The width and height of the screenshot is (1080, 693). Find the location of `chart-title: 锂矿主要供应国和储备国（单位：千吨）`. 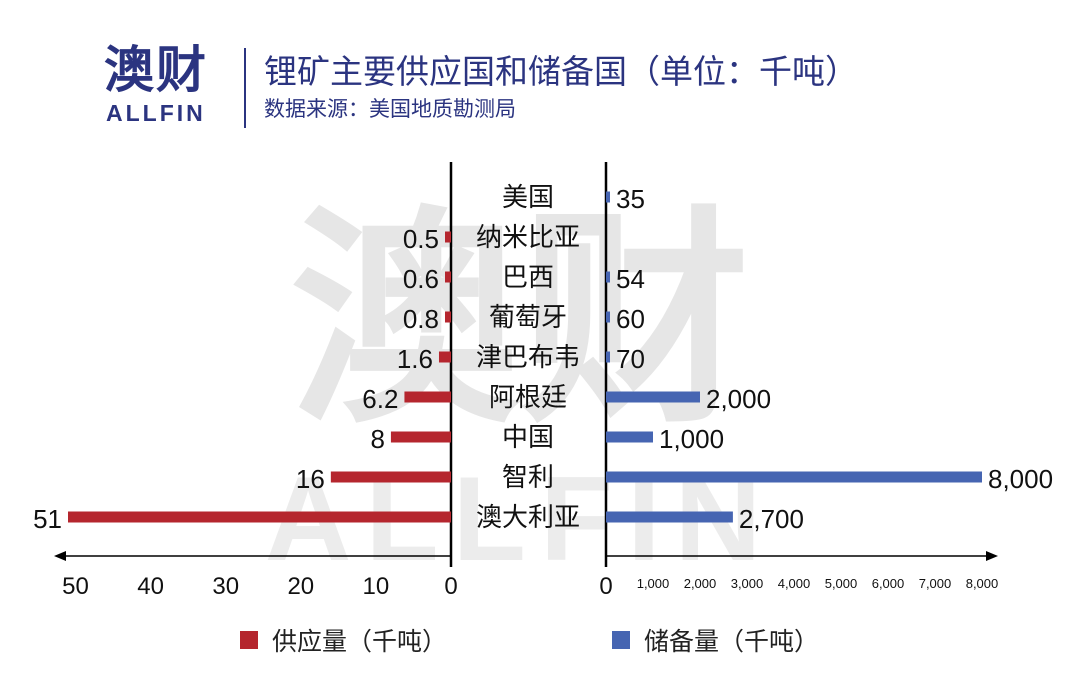

chart-title: 锂矿主要供应国和储备国（单位：千吨） is located at coordinates (561, 71).